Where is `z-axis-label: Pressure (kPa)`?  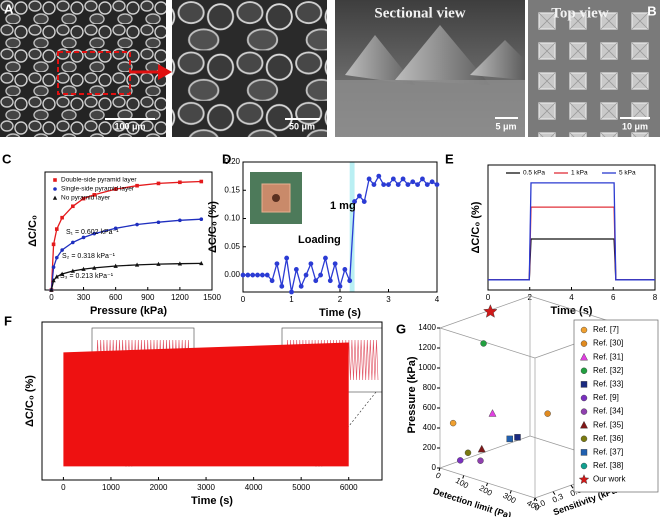
z-axis-label: Pressure (kPa) is located at coordinates (412, 394).